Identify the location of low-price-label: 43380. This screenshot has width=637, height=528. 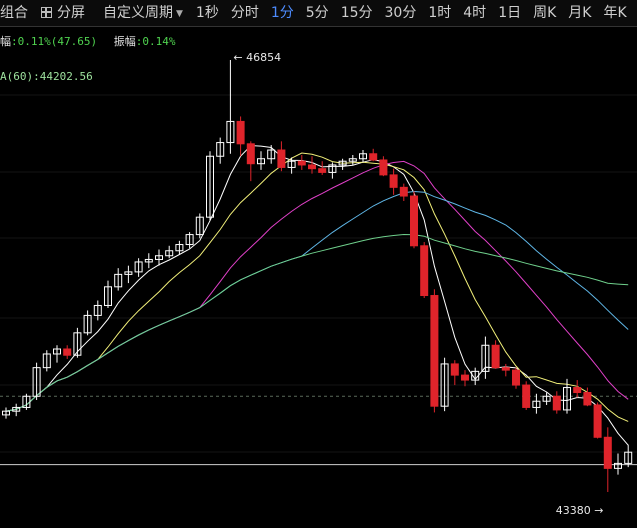
(573, 510).